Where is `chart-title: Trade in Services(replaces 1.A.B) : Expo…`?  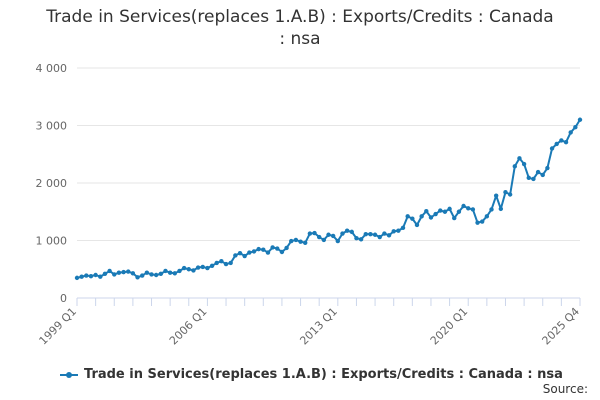
chart-title: Trade in Services(replaces 1.A.B) : Expo… is located at coordinates (300, 28).